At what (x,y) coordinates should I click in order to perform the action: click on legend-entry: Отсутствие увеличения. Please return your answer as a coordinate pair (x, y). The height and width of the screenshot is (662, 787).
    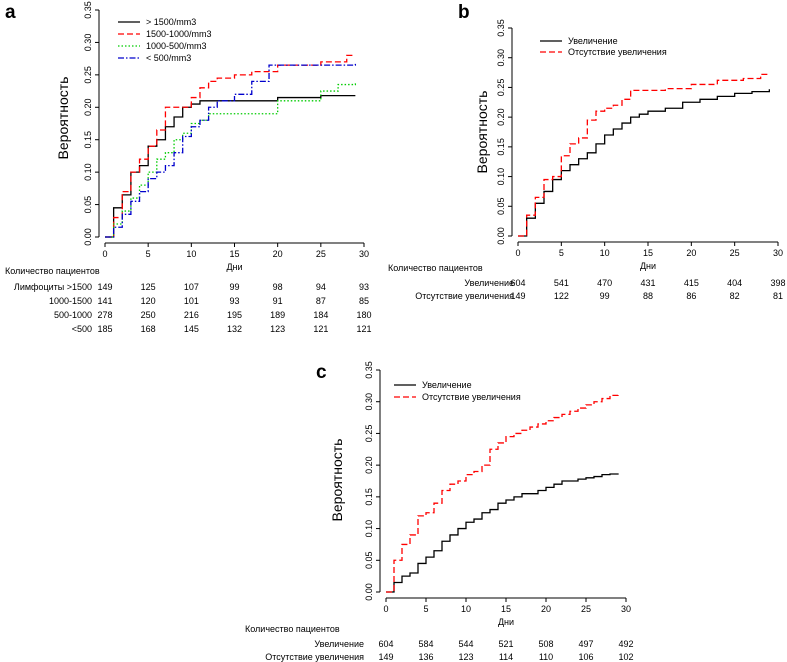
    Looking at the image, I should click on (617, 52).